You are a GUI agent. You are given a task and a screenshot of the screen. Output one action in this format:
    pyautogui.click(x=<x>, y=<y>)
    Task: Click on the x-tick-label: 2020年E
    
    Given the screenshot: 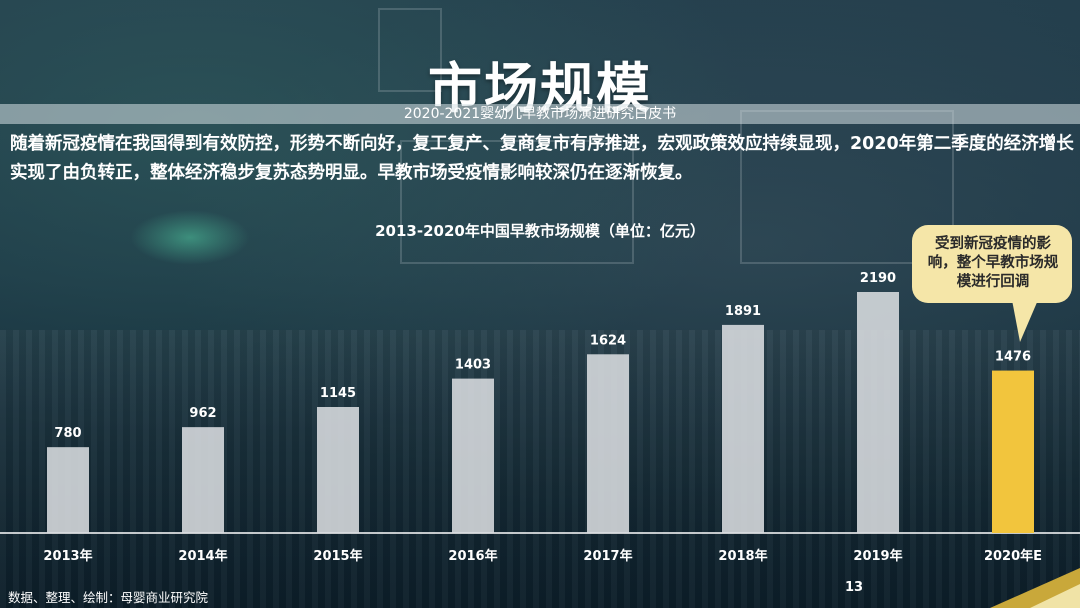 What is the action you would take?
    pyautogui.click(x=1013, y=556)
    